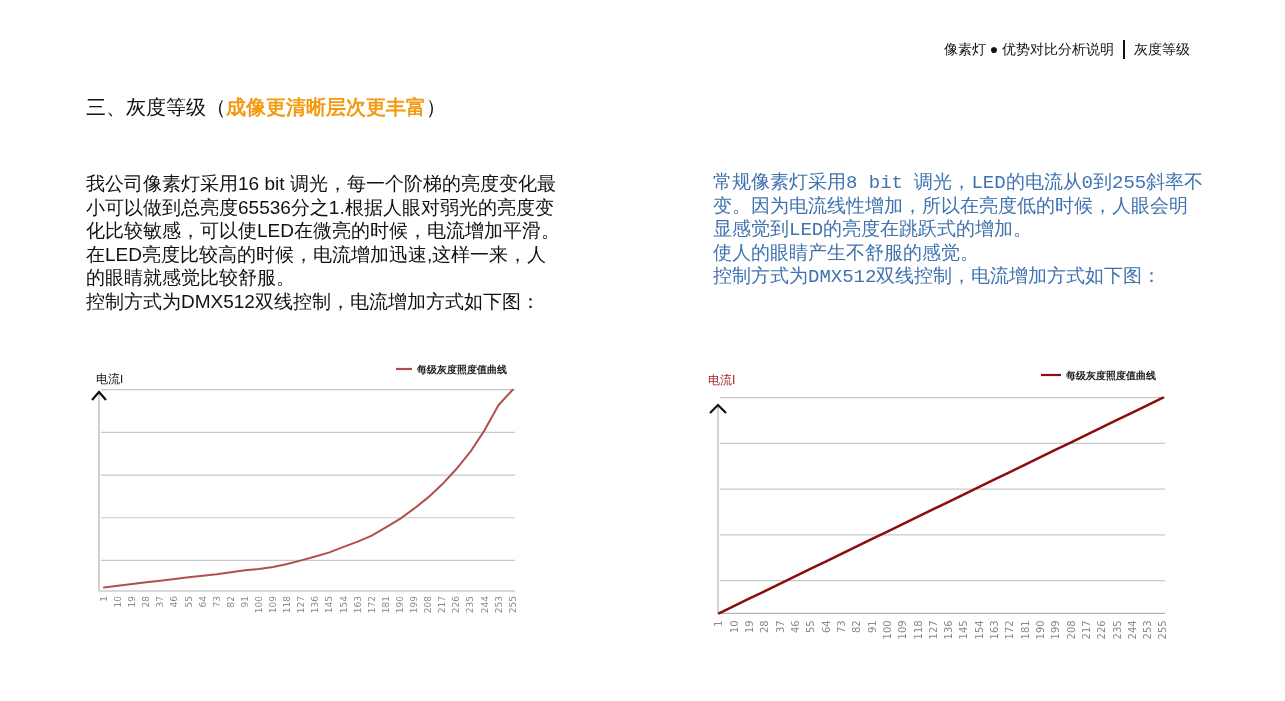 This screenshot has width=1285, height=701. Describe the element at coordinates (1162, 50) in the screenshot. I see `text: 灰度等级` at that location.